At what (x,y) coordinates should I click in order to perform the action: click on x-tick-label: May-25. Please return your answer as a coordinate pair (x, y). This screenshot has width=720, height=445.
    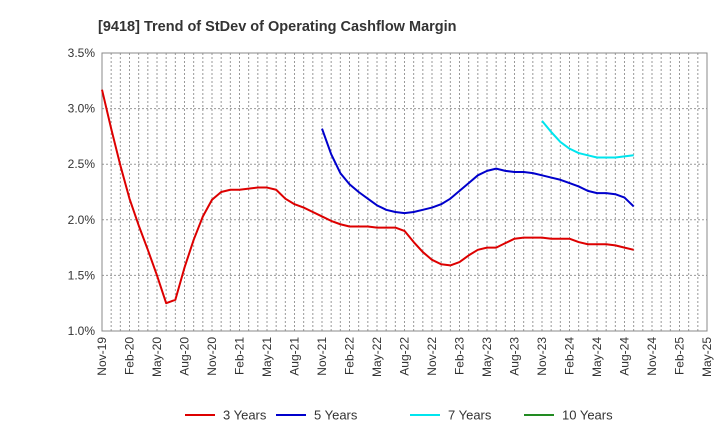
    Looking at the image, I should click on (707, 357).